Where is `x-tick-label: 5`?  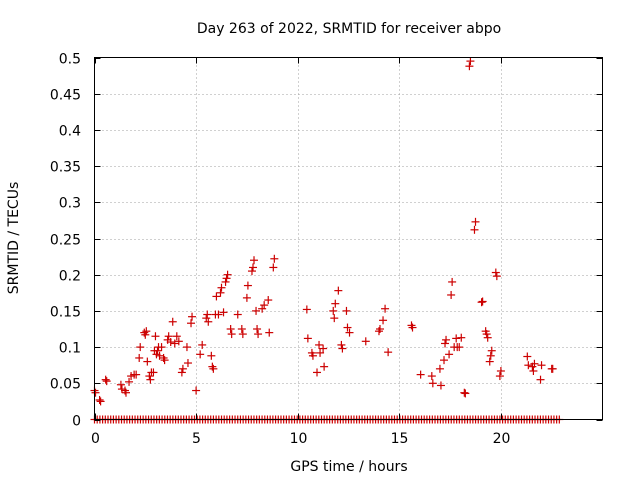 x-tick-label: 5 is located at coordinates (196, 439).